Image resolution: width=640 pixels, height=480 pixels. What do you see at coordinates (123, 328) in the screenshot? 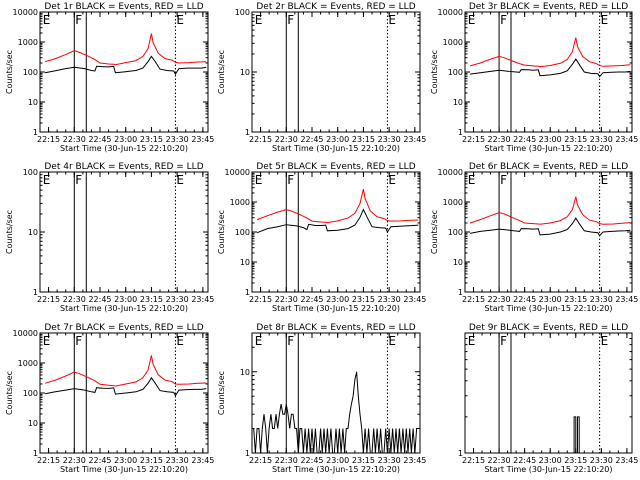
I see `panel-title: Det 7r BLACK = Events, RED = LLD` at bounding box center [123, 328].